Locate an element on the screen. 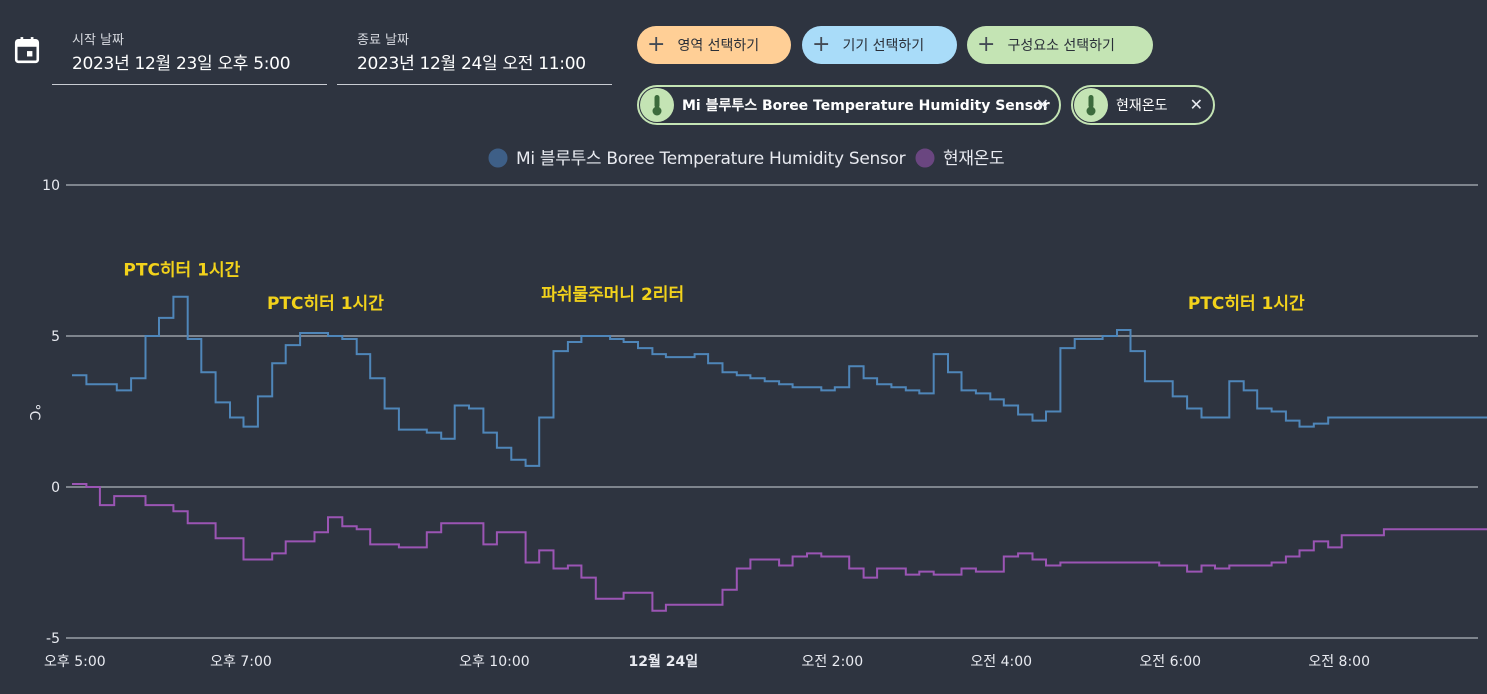  x-tick-label: 오전 4:00 is located at coordinates (1001, 662).